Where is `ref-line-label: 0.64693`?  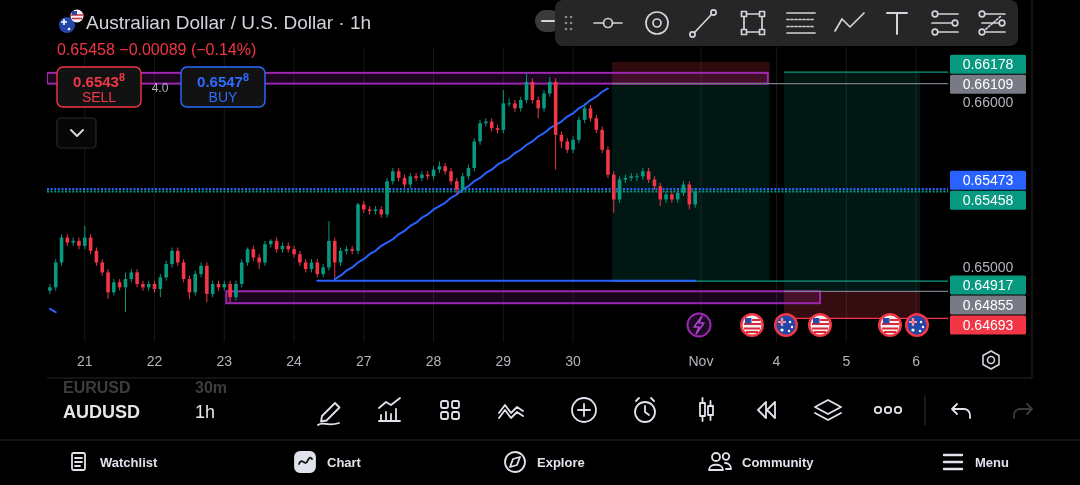
ref-line-label: 0.64693 is located at coordinates (988, 324).